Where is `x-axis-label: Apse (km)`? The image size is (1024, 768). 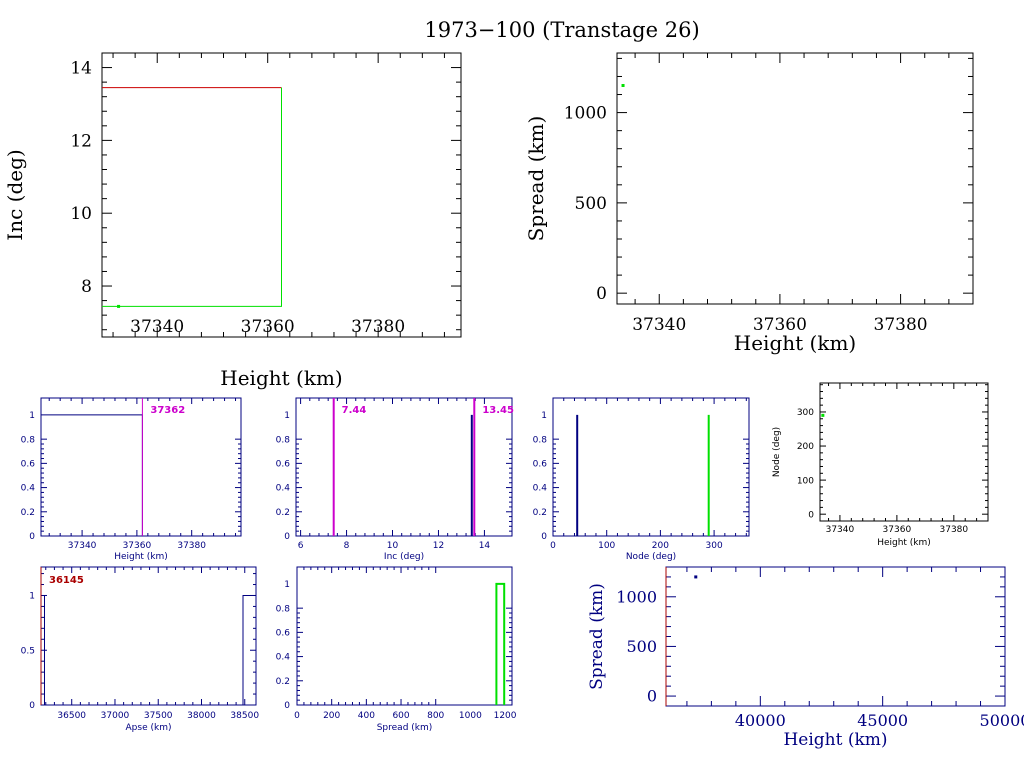 x-axis-label: Apse (km) is located at coordinates (149, 728).